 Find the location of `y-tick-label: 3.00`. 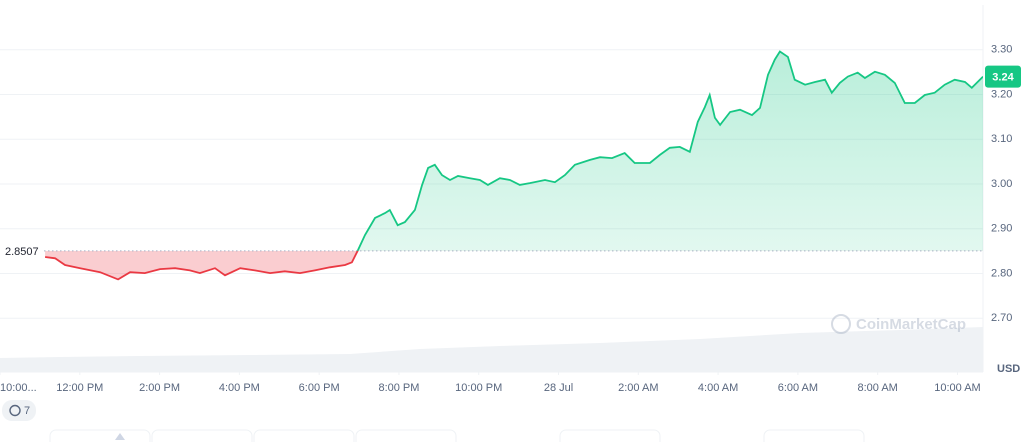

y-tick-label: 3.00 is located at coordinates (1001, 184).